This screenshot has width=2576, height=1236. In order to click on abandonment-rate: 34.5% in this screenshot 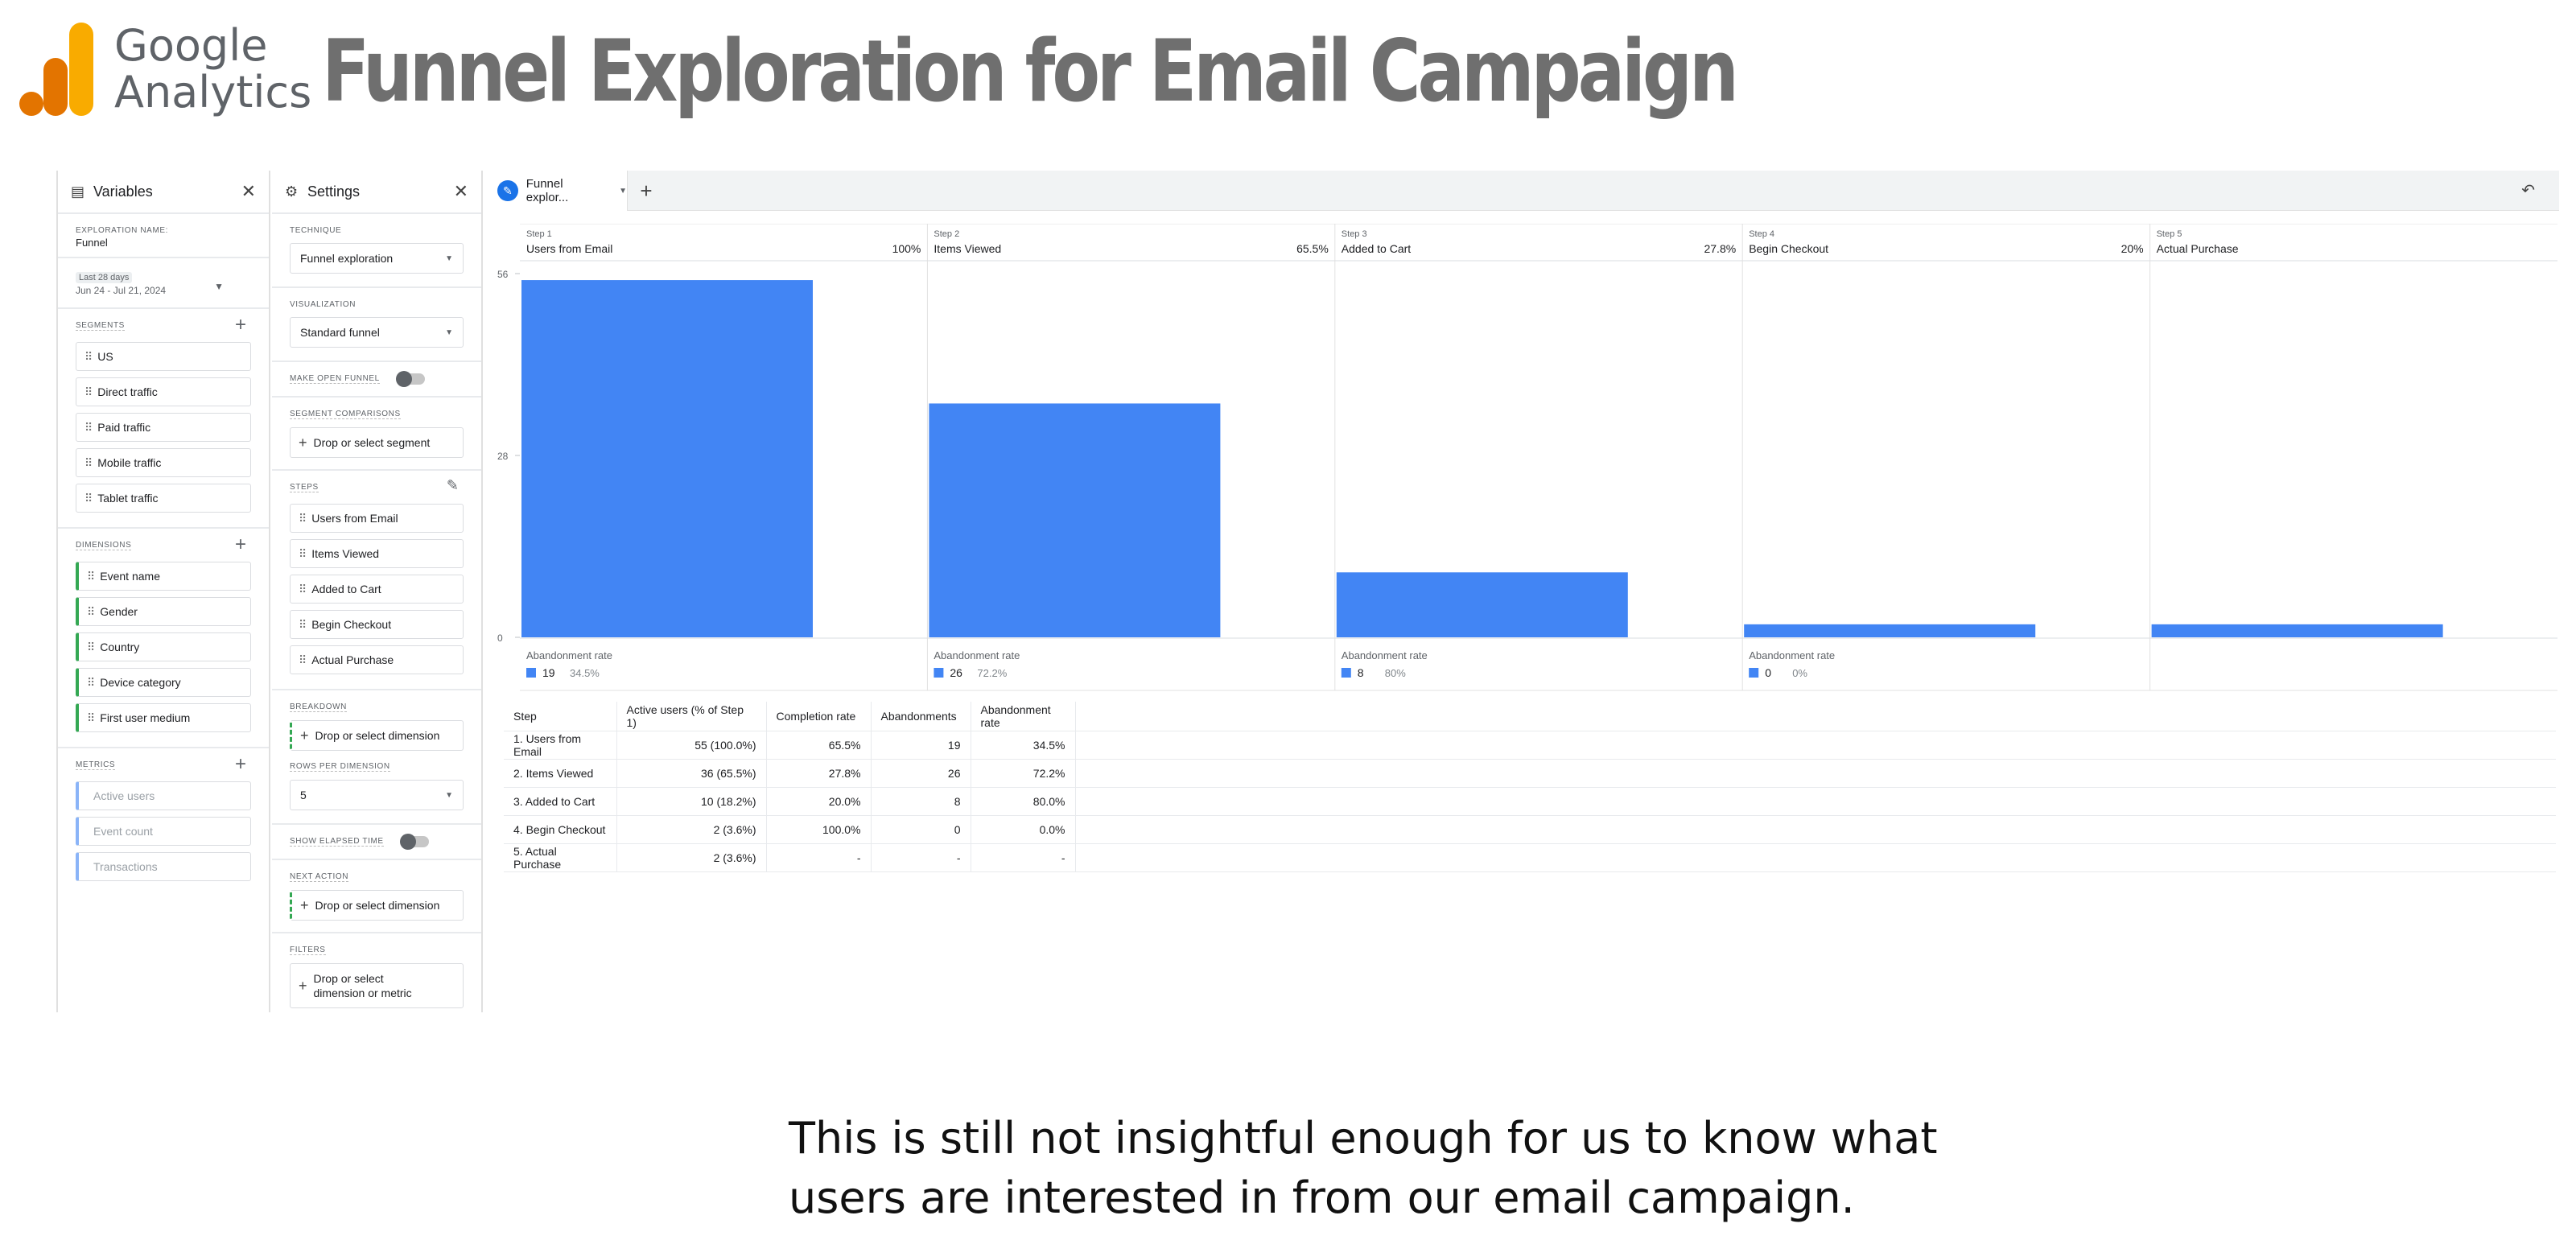, I will do `click(585, 673)`.